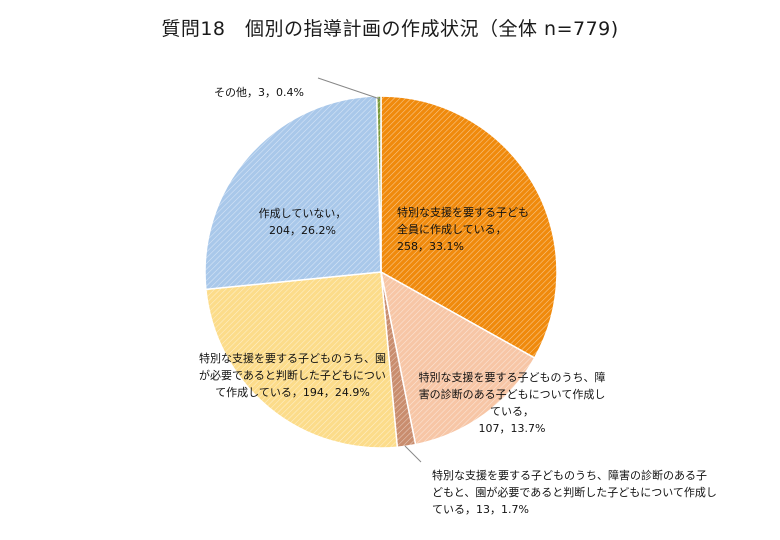 The width and height of the screenshot is (780, 540). Describe the element at coordinates (512, 394) in the screenshot. I see `slice-label-diagnosed-name: 特別な支援を要する子どものうち、障害の診断のある子どもについて作成している` at that location.